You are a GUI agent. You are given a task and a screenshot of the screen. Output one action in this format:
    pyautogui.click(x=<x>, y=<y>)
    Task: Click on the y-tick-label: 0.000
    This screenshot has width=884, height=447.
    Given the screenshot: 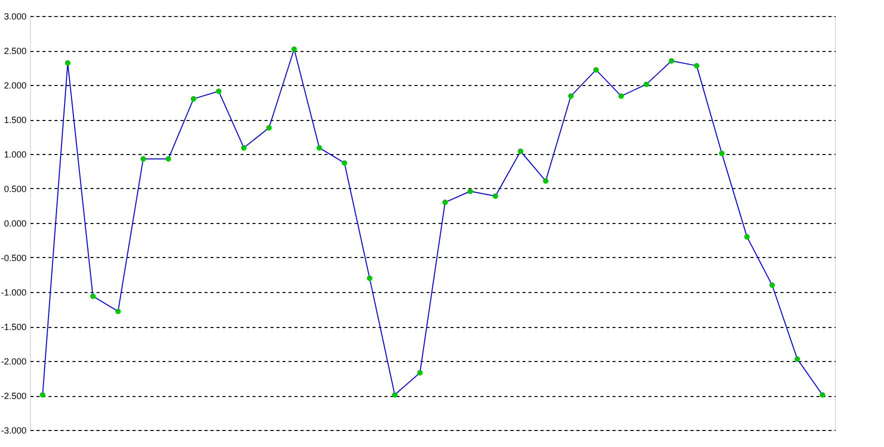 What is the action you would take?
    pyautogui.click(x=15, y=223)
    